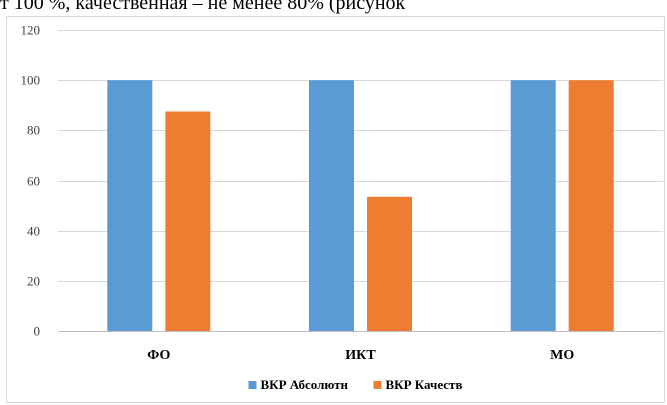 Image resolution: width=667 pixels, height=405 pixels. Describe the element at coordinates (31, 80) in the screenshot. I see `y-tick-label: 100` at that location.